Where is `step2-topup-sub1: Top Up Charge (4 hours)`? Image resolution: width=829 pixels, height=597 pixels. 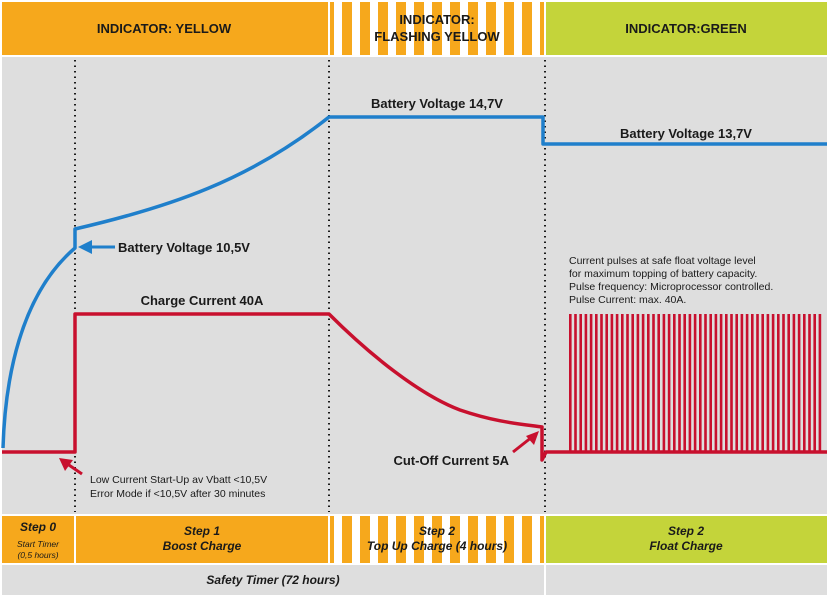
step2-topup-sub1: Top Up Charge (4 hours) is located at coordinates (437, 546).